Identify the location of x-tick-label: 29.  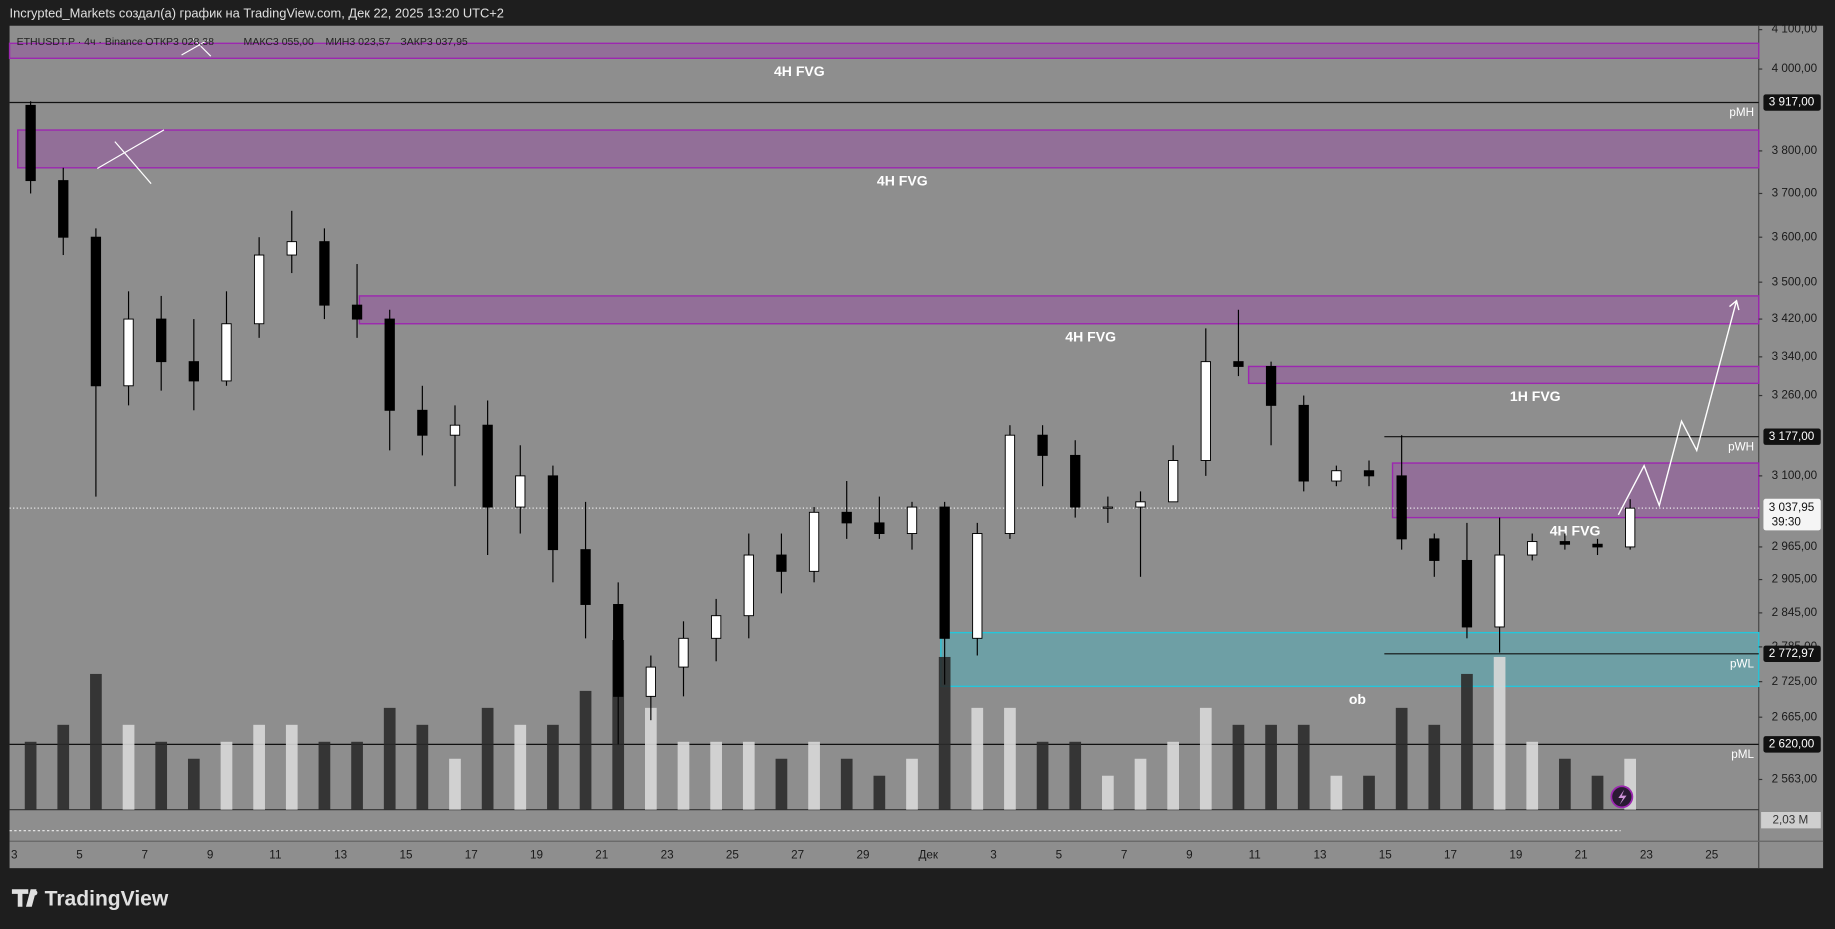
(862, 854).